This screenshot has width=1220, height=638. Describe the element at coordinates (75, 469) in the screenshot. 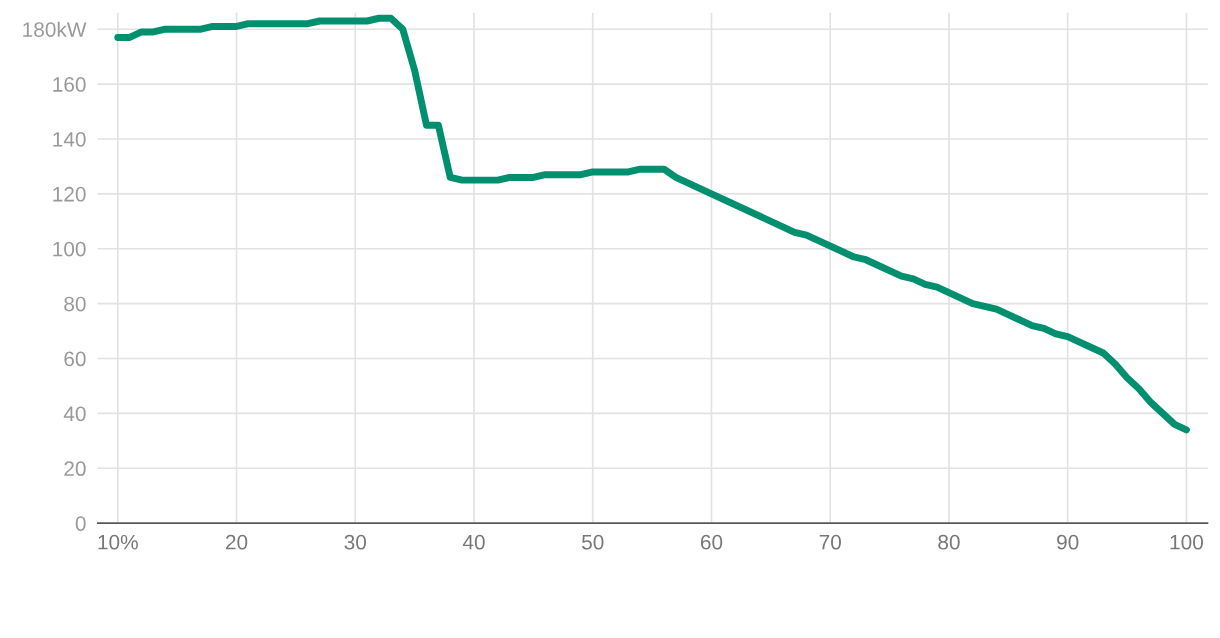

I see `y-tick-label: 20` at that location.